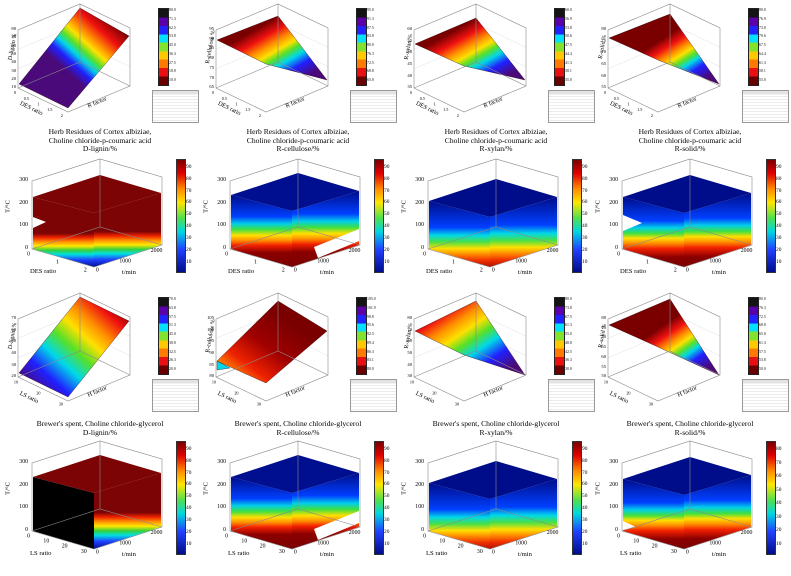 The width and height of the screenshot is (791, 576). Describe the element at coordinates (211, 28) in the screenshot. I see `tick-label: 95` at that location.